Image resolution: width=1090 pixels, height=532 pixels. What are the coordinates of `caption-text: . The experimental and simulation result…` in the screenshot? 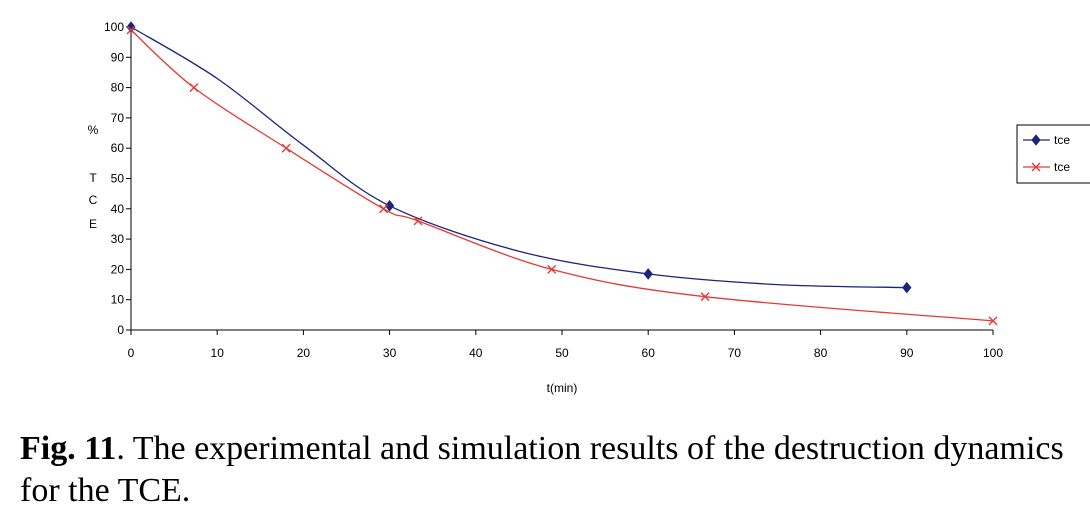 It's located at (542, 469).